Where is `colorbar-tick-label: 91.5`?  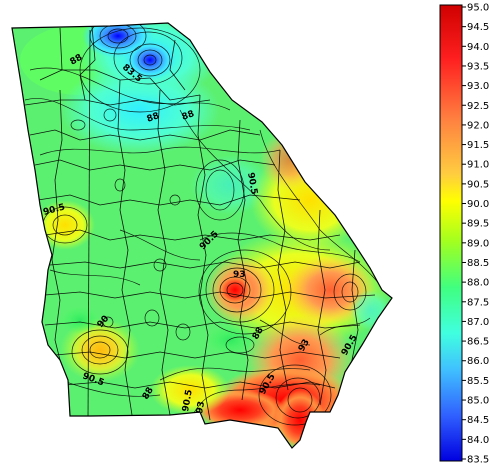 colorbar-tick-label: 91.5 is located at coordinates (478, 145).